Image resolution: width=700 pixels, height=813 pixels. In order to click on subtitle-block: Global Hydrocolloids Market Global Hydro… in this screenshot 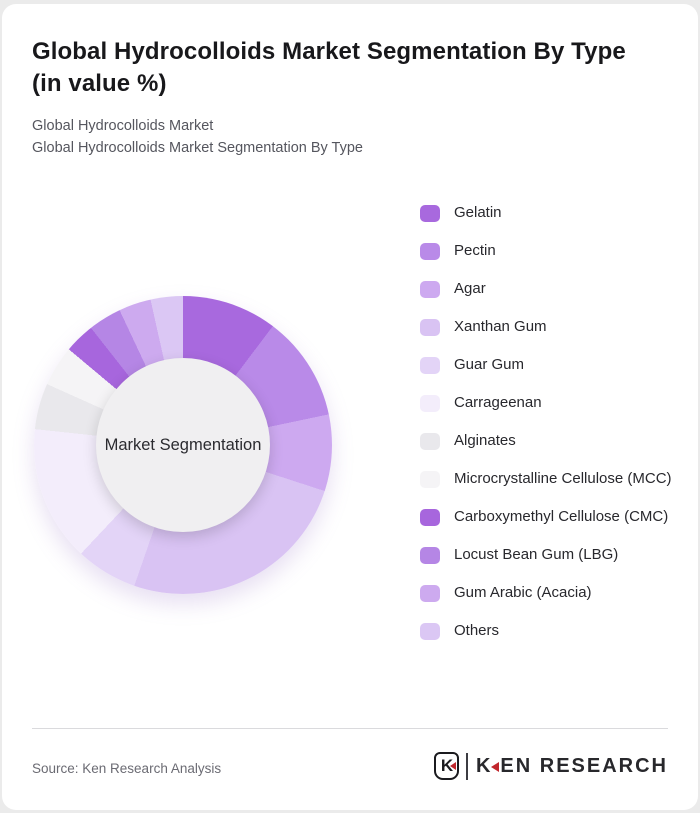, I will do `click(347, 137)`.